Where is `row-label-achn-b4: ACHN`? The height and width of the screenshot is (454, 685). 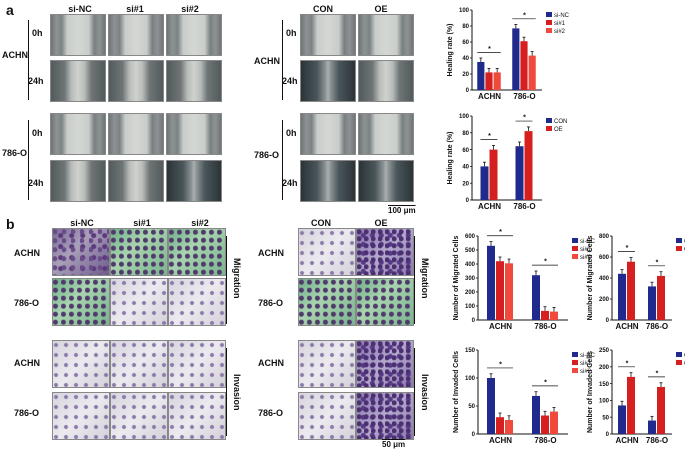 row-label-achn-b4: ACHN is located at coordinates (271, 363).